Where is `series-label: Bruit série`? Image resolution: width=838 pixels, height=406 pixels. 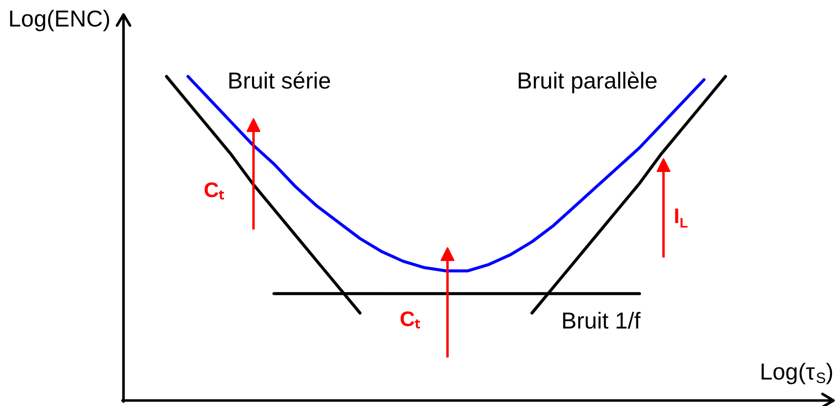 series-label: Bruit série is located at coordinates (280, 81).